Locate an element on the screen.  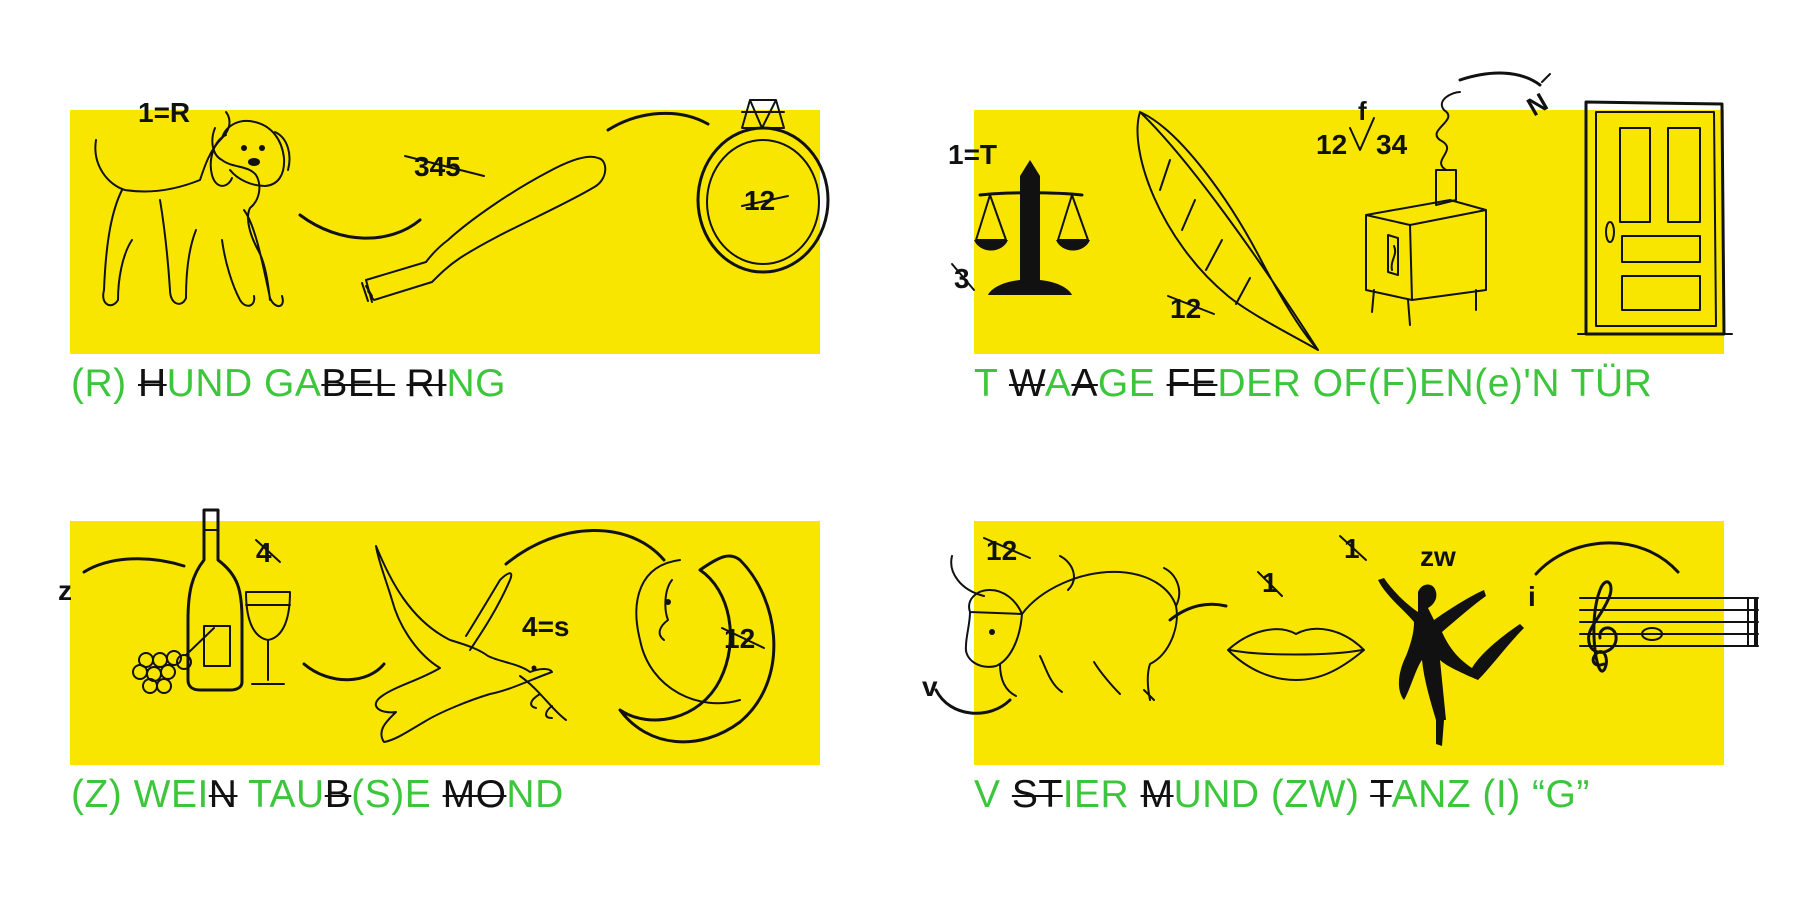
solution-segment: ANZ (I) “G” is located at coordinates (1490, 794).